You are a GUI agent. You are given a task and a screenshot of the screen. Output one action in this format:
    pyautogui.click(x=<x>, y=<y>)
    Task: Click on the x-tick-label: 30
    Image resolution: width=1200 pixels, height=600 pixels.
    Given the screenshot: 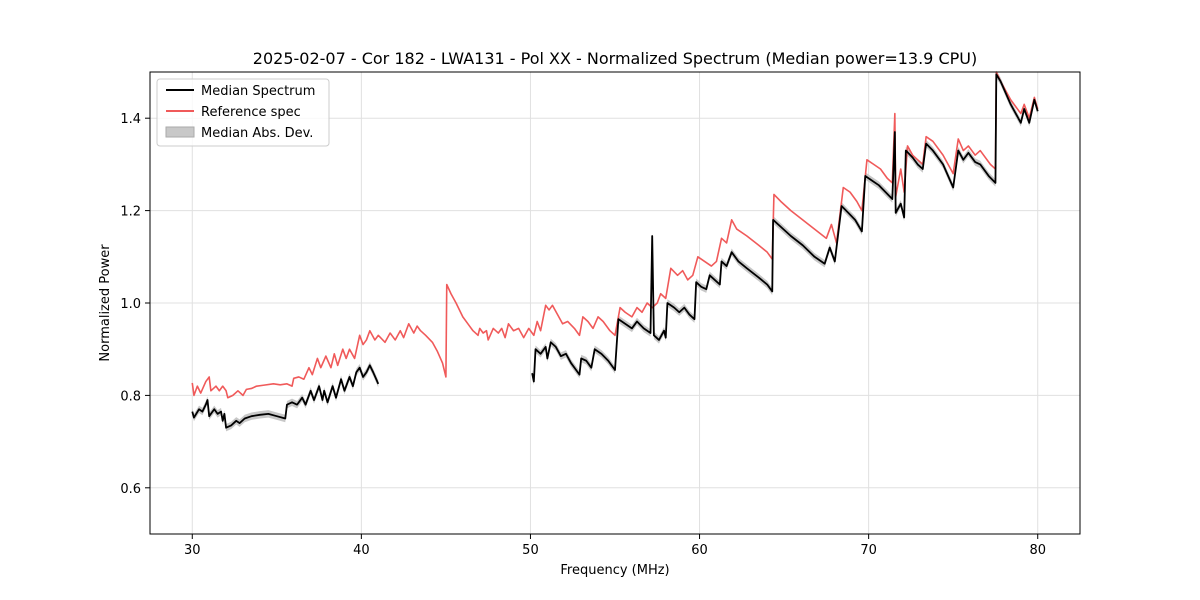 What is the action you would take?
    pyautogui.click(x=192, y=550)
    